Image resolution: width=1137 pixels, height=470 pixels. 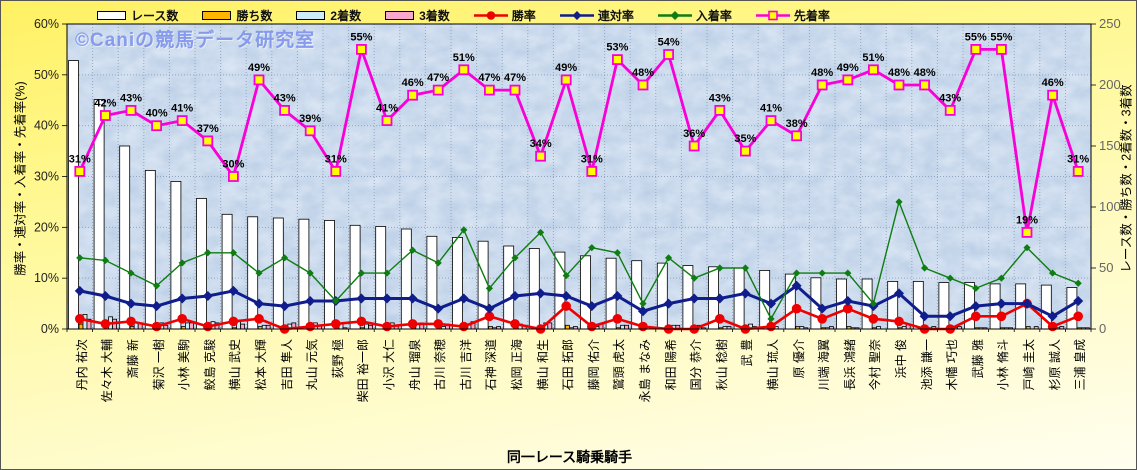 What do you see at coordinates (873, 58) in the screenshot?
I see `svg-text: 51%` at bounding box center [873, 58].